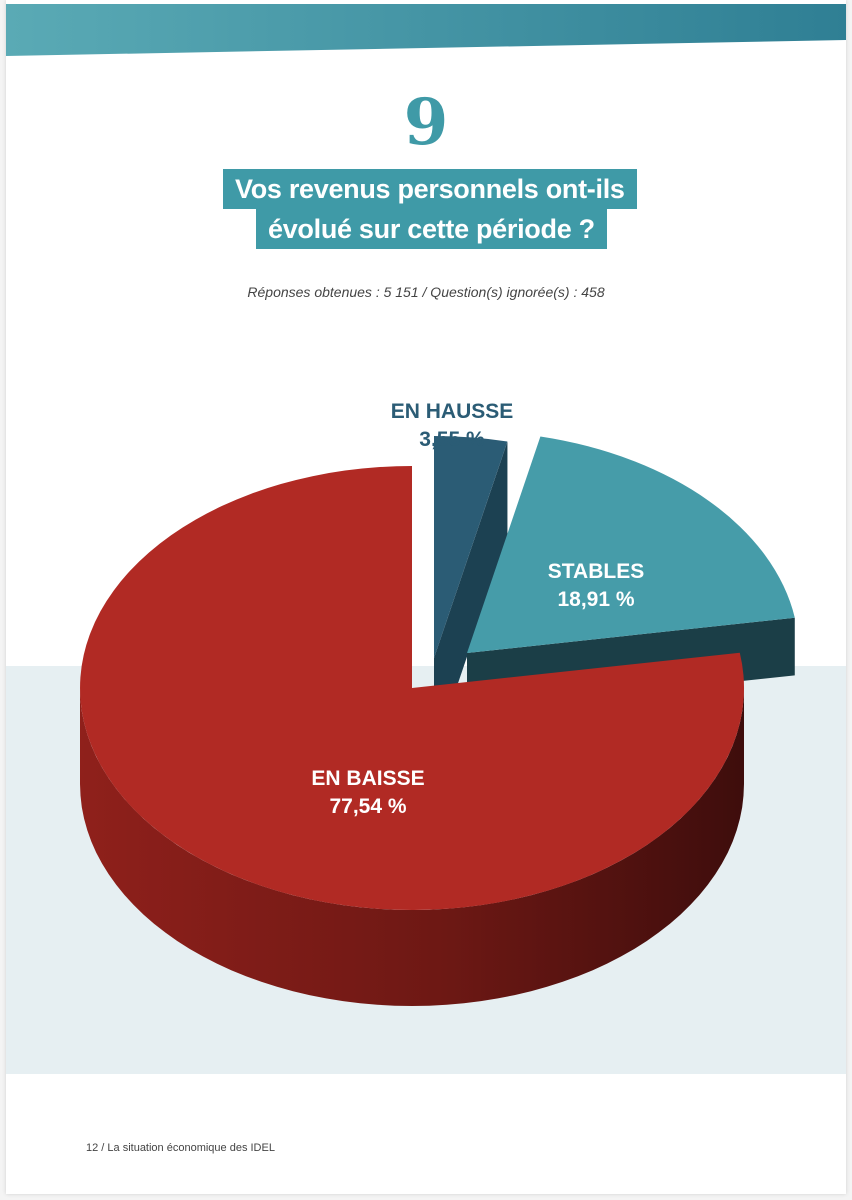 This screenshot has width=852, height=1200. Describe the element at coordinates (430, 189) in the screenshot. I see `question-title-line-1: Vos revenus personnels ont-ils` at that location.